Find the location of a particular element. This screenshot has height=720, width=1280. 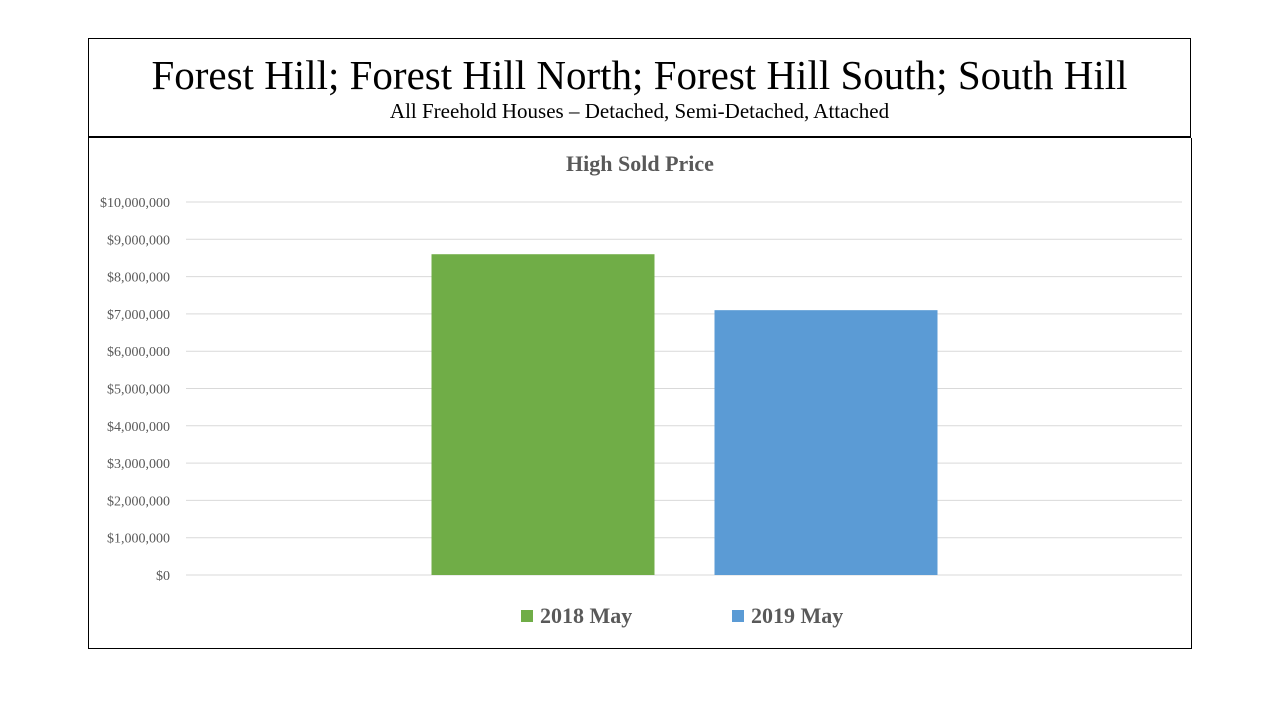

y-tick-label: $5,000,000 is located at coordinates (138, 390).